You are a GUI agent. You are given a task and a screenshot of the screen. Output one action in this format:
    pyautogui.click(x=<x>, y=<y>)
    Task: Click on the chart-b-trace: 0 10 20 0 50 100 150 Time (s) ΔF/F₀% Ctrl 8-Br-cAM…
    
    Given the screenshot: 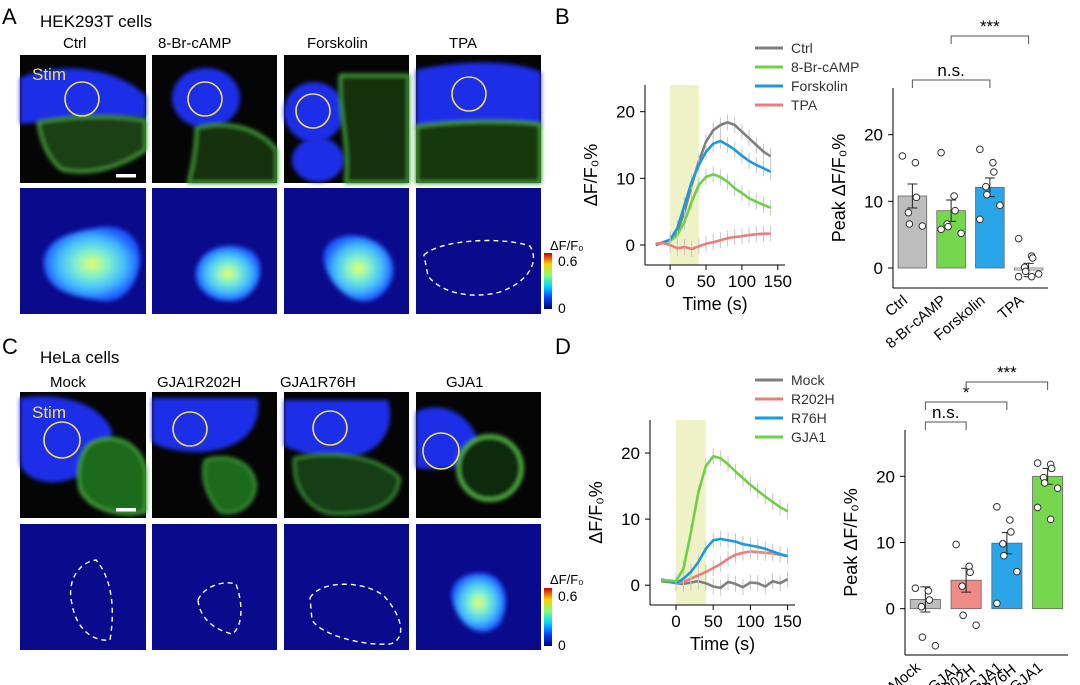 What is the action you would take?
    pyautogui.click(x=720, y=177)
    